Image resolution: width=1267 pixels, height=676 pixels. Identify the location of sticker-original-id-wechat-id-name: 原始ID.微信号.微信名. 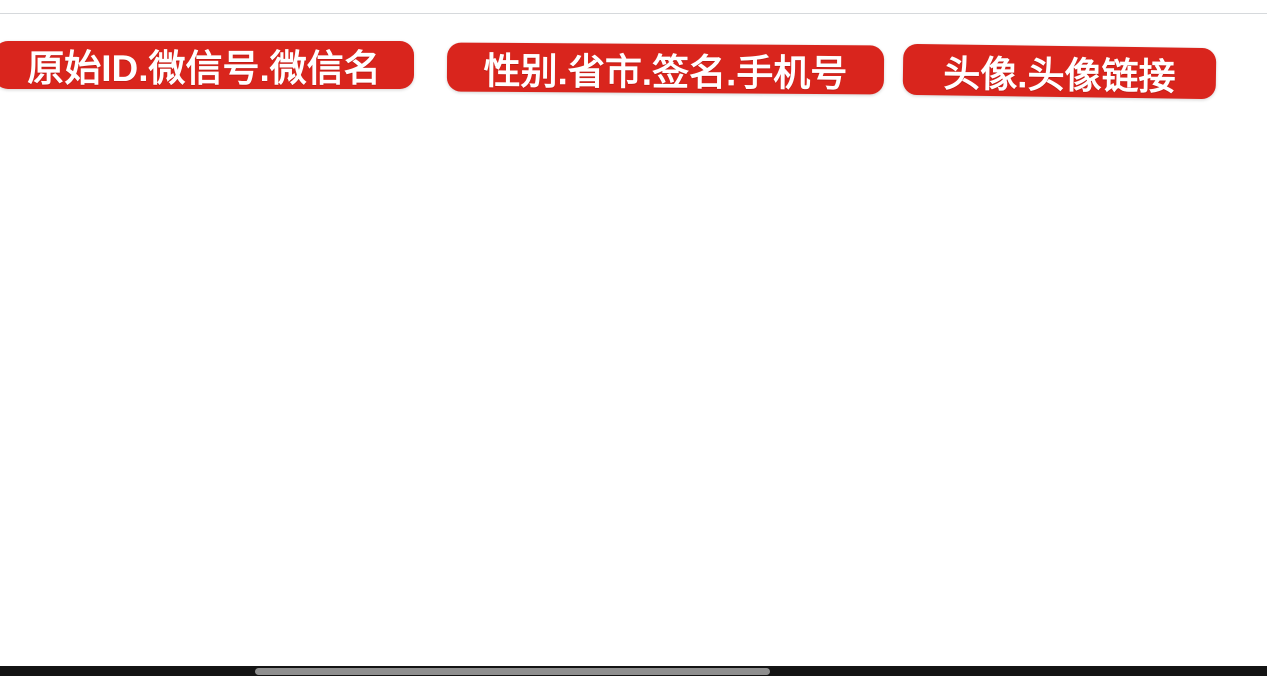
(207, 65).